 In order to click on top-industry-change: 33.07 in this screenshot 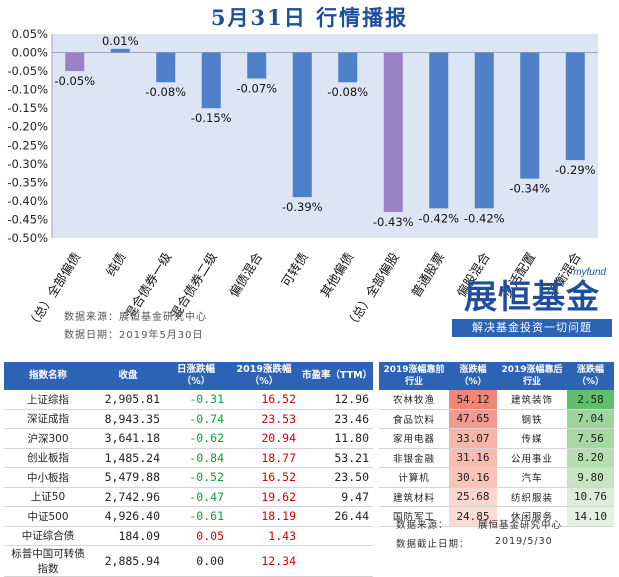, I will do `click(473, 438)`.